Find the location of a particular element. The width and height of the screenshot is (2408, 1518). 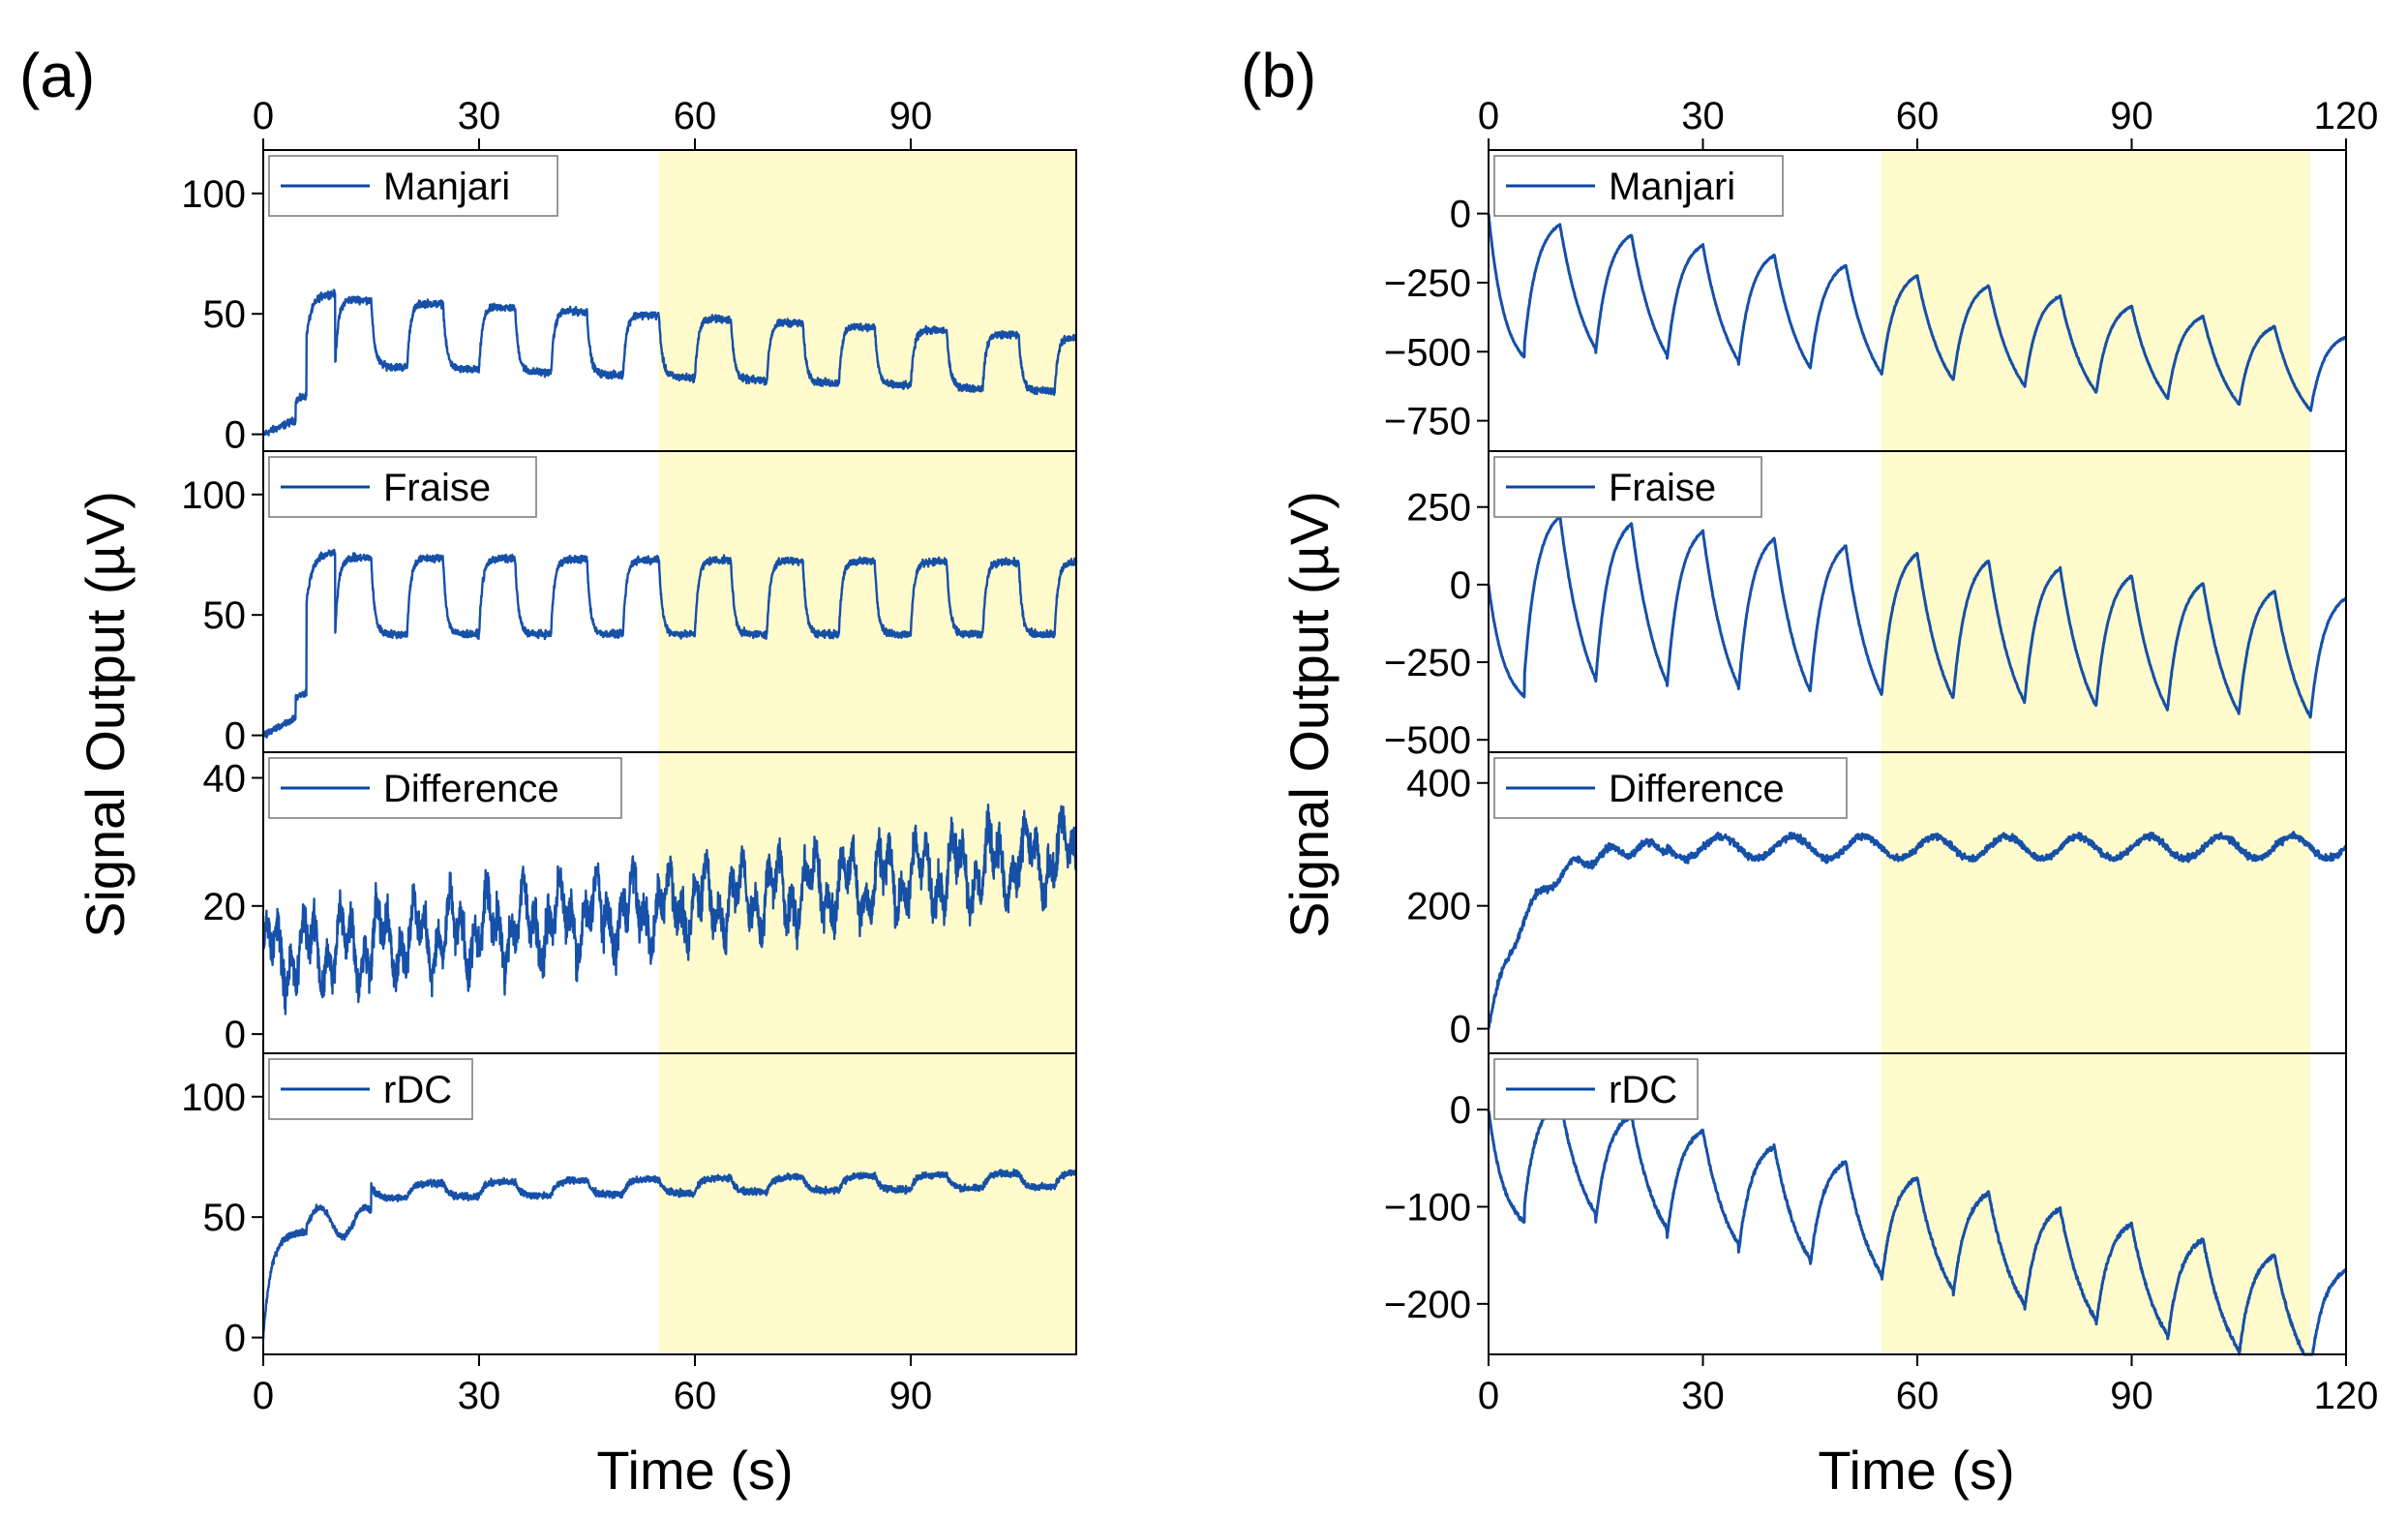

series-line-rdc is located at coordinates (669, 1254).